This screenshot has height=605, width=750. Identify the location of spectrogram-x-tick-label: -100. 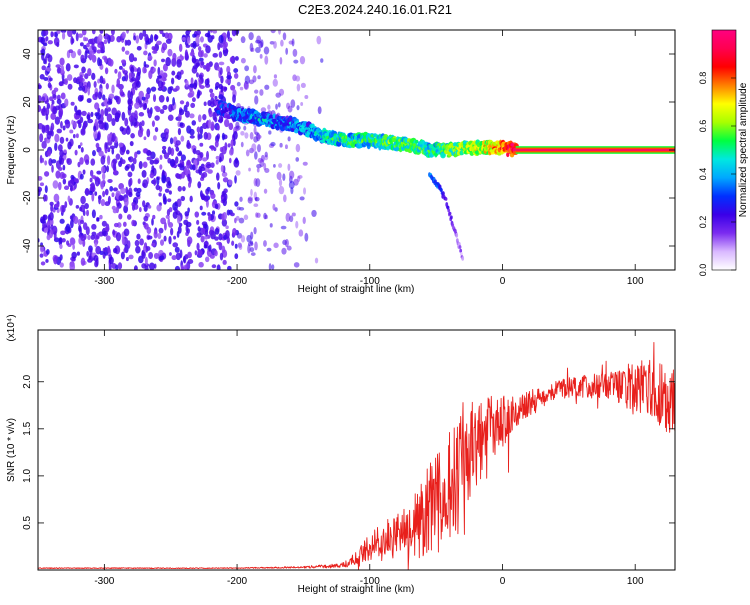
(370, 281).